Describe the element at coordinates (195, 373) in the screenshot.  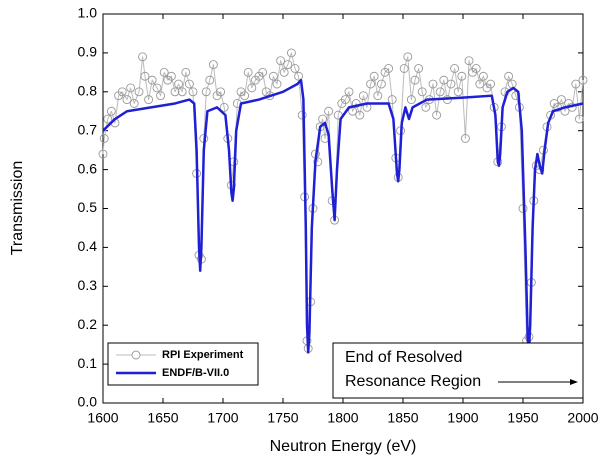
I see `legend-label: ENDF/B-VII.0` at that location.